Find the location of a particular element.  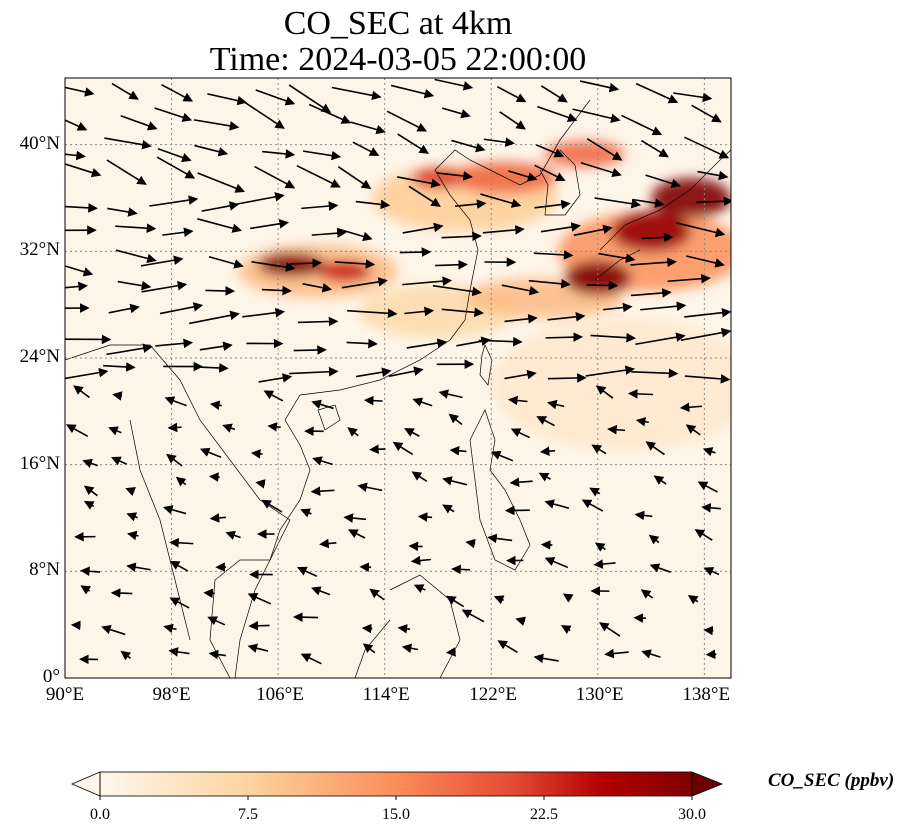

colorbar-tick-label: 0.0 is located at coordinates (100, 814).